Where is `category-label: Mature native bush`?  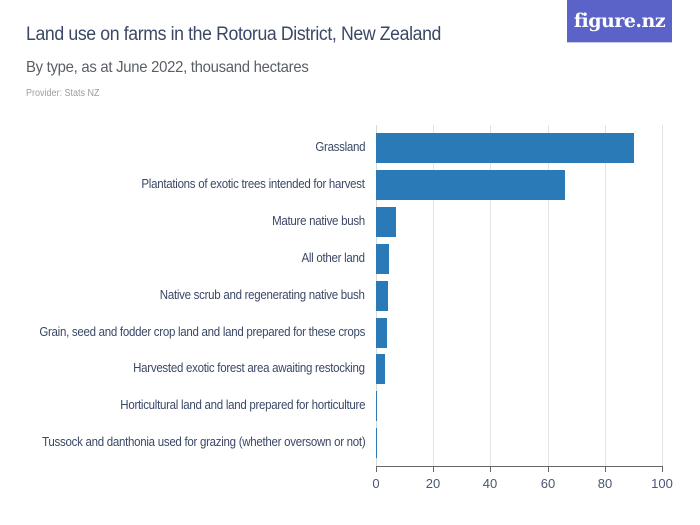
category-label: Mature native bush is located at coordinates (318, 221).